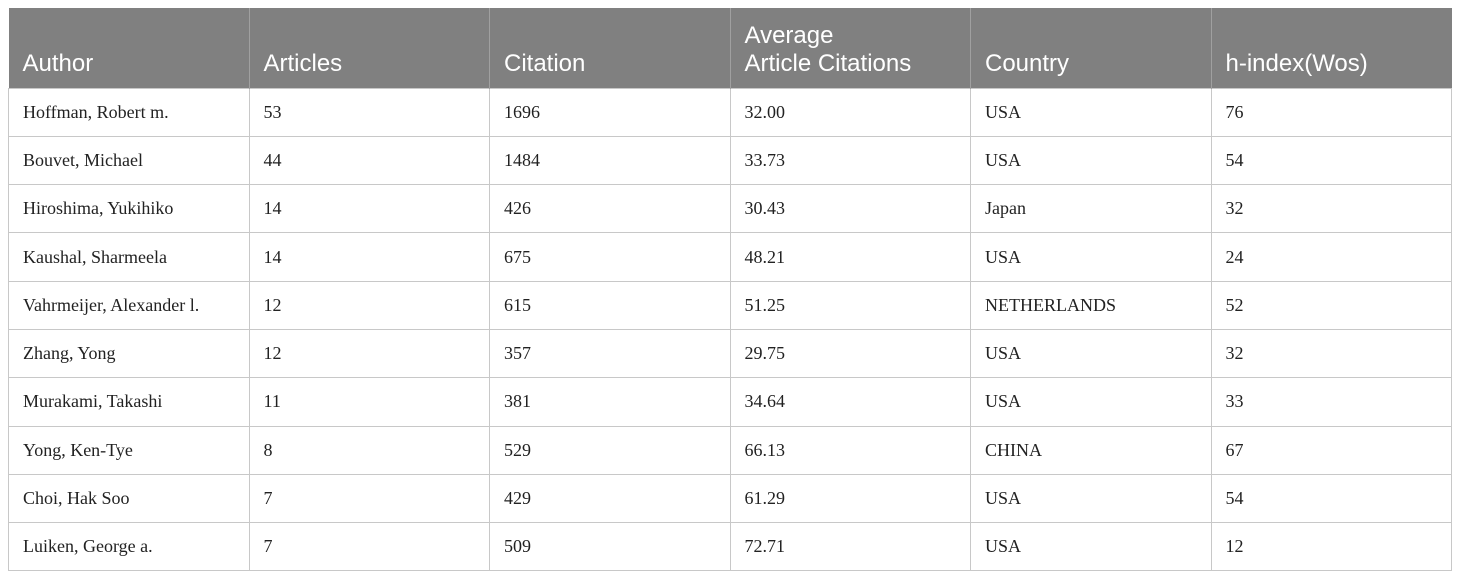 The height and width of the screenshot is (579, 1460). Describe the element at coordinates (369, 48) in the screenshot. I see `column-header: Articles` at that location.